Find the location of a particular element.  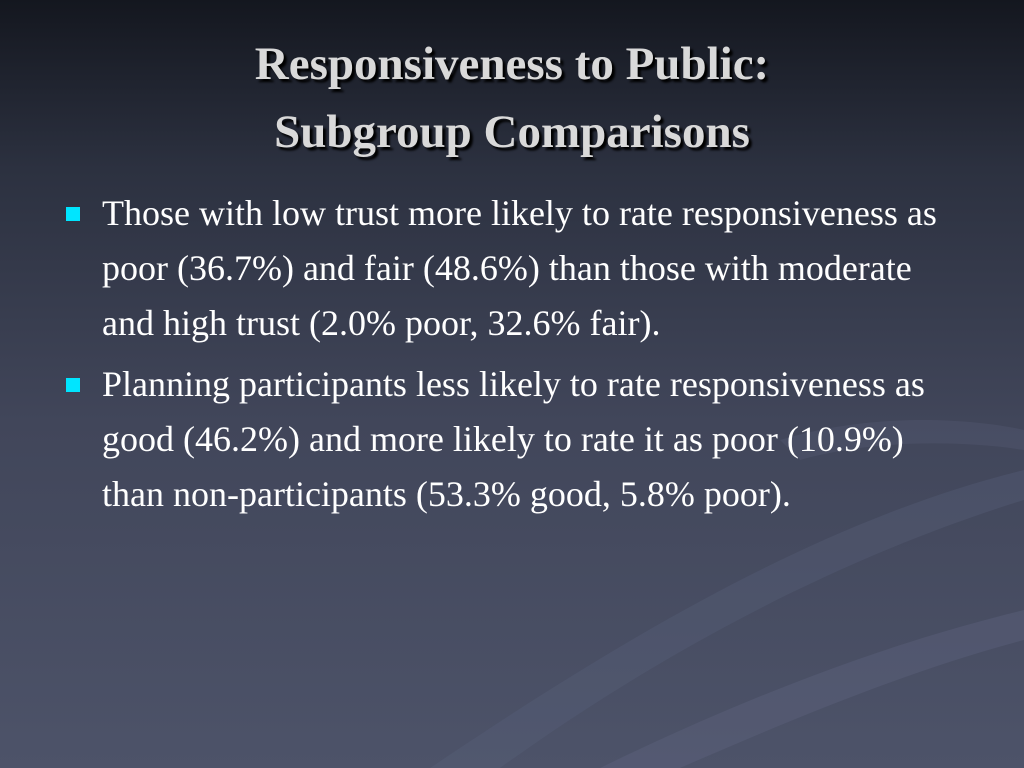

title-line: Subgroup Comparisons is located at coordinates (512, 132).